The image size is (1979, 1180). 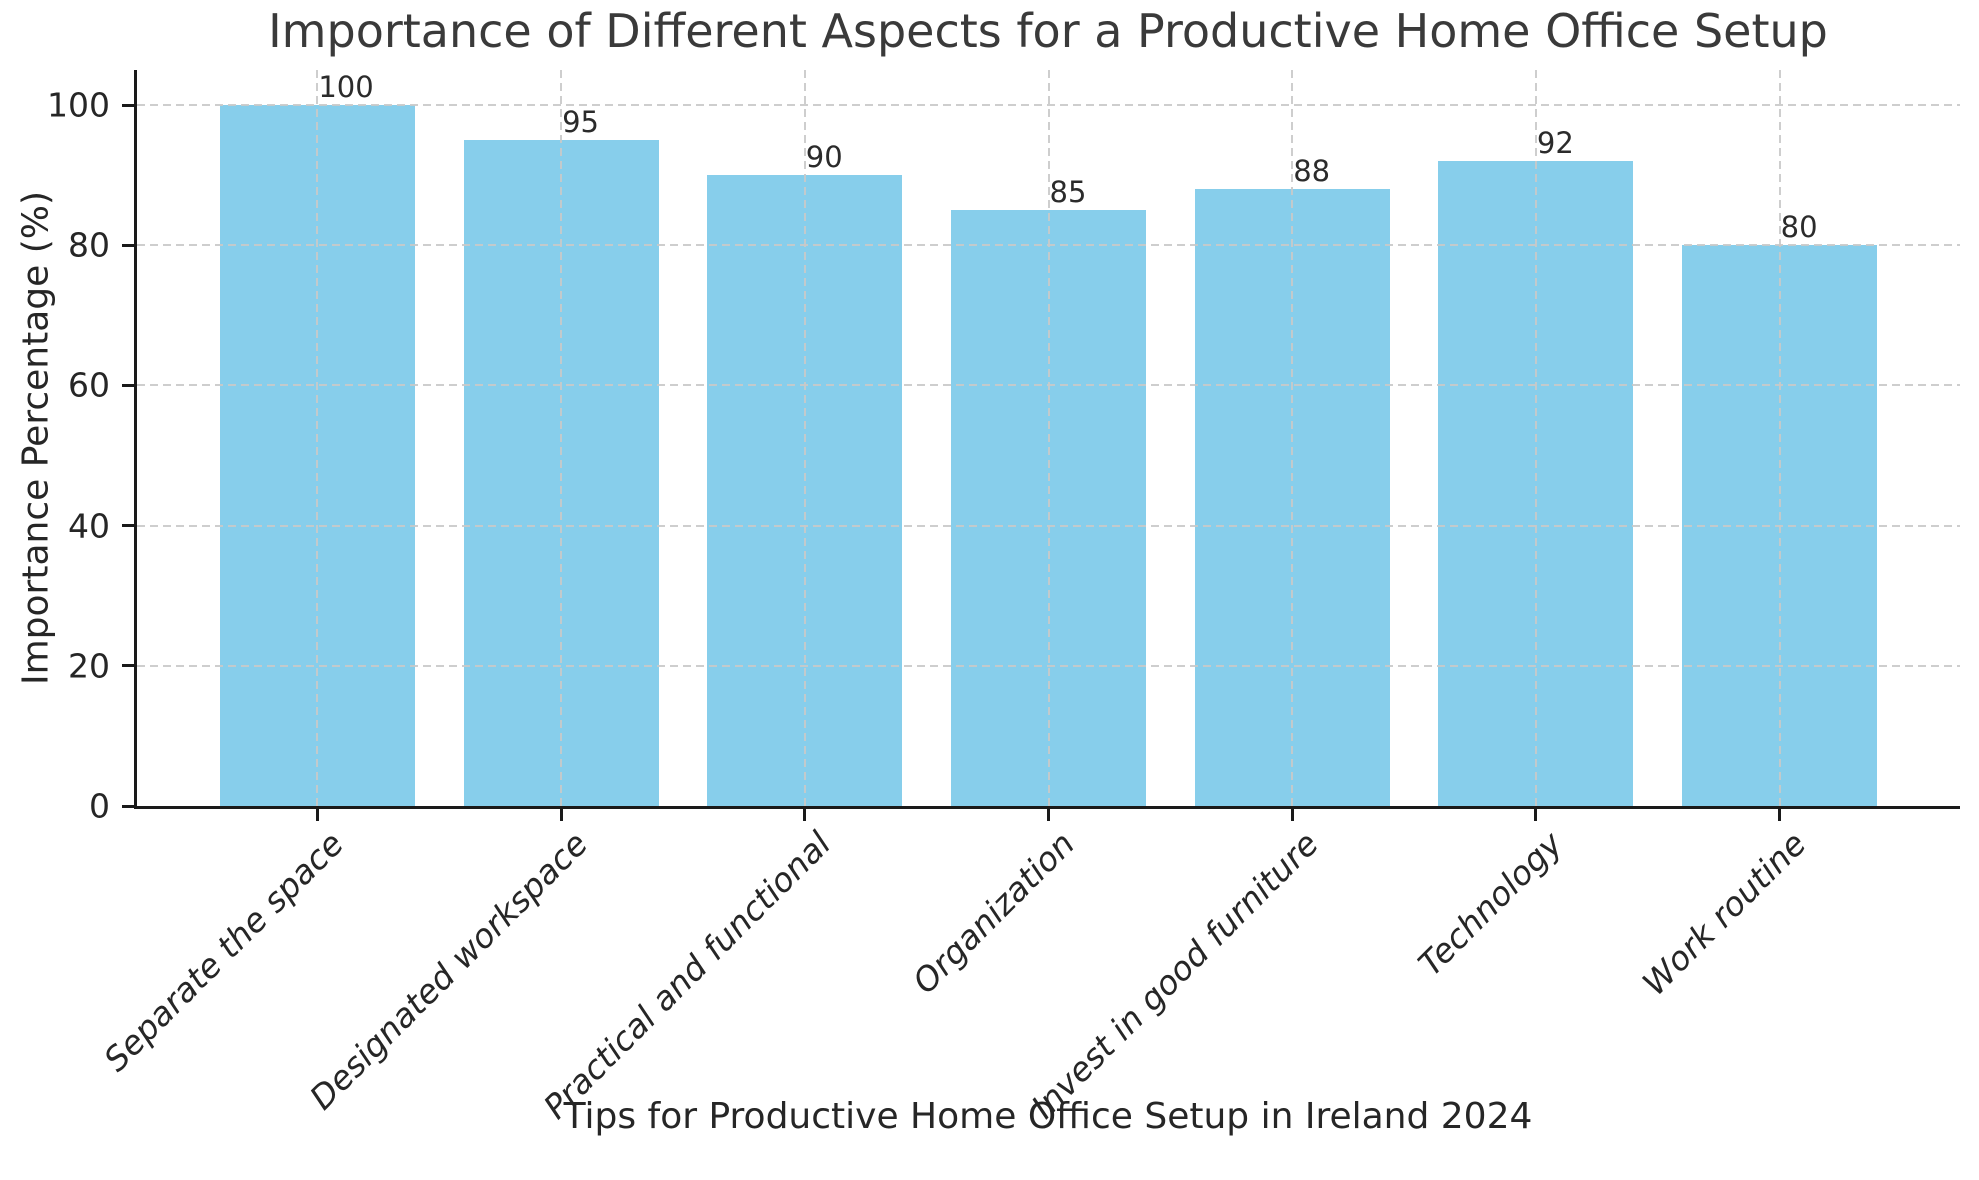 I want to click on x-tick-label-3: Practical and functional, so click(x=687, y=975).